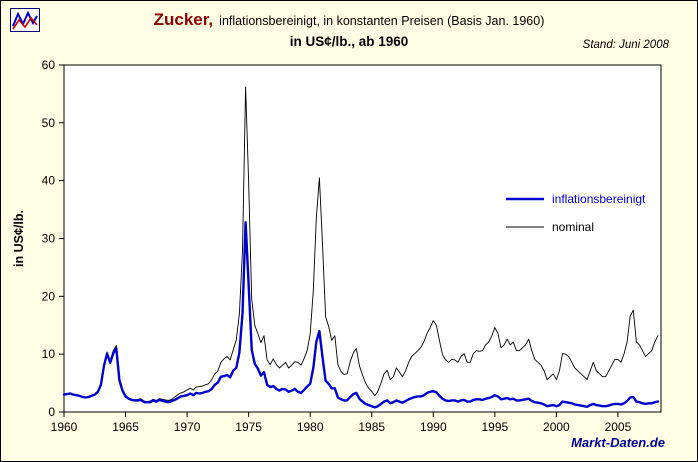 Image resolution: width=698 pixels, height=462 pixels. Describe the element at coordinates (433, 427) in the screenshot. I see `x-tick-label: 1990` at that location.